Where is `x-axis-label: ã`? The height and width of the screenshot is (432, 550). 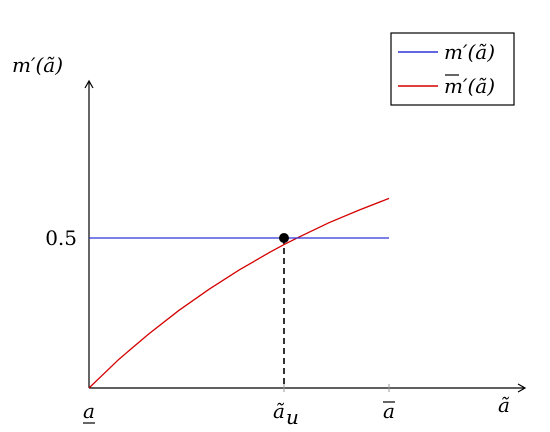 x-axis-label: ã is located at coordinates (504, 405).